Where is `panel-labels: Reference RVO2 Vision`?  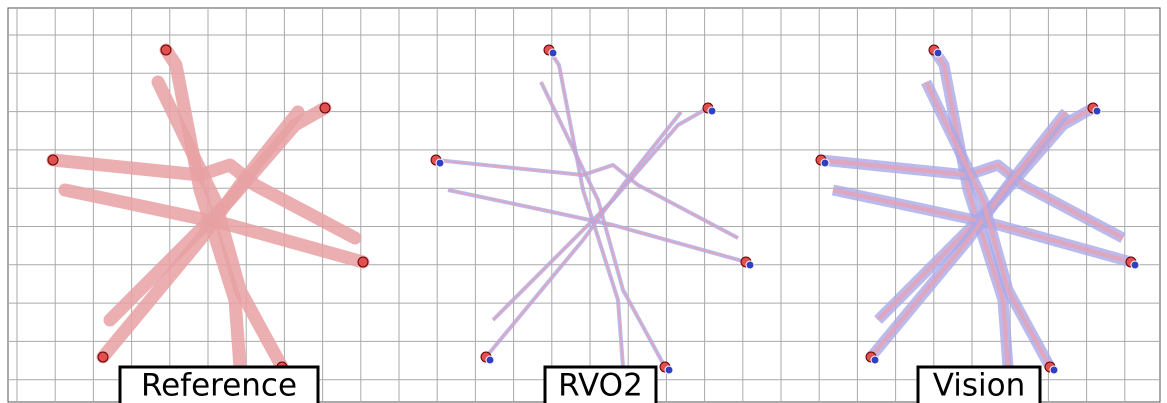 panel-labels: Reference RVO2 Vision is located at coordinates (580, 384).